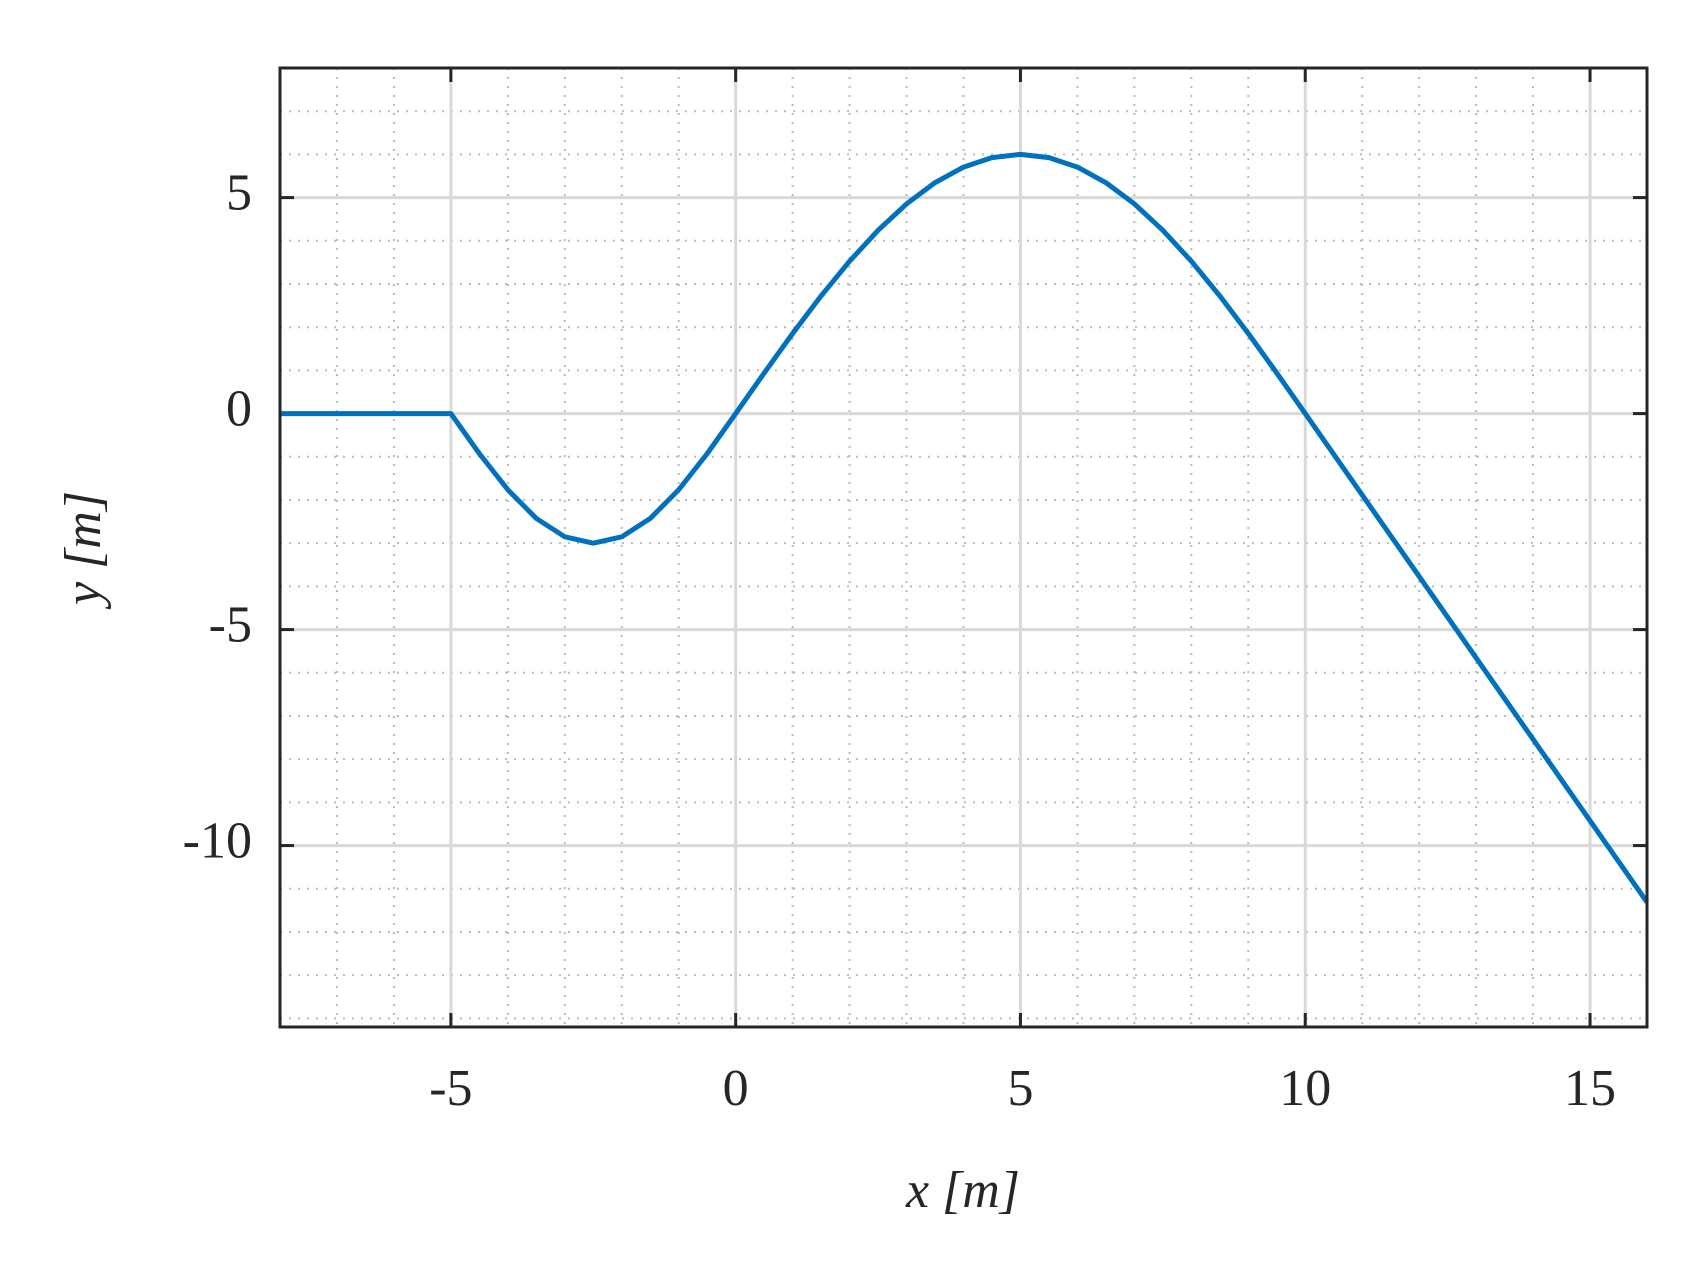  Describe the element at coordinates (83, 550) in the screenshot. I see `y-axis-label: y [m]` at that location.